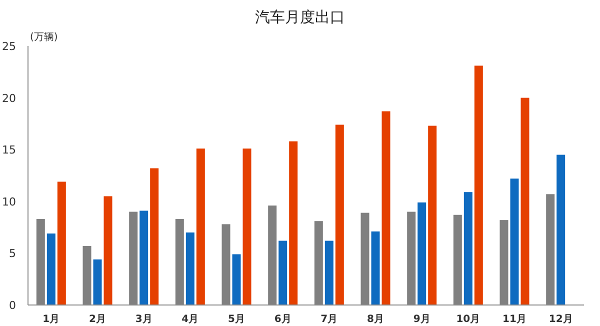  Describe the element at coordinates (190, 319) in the screenshot. I see `x-tick-label: 4月` at that location.